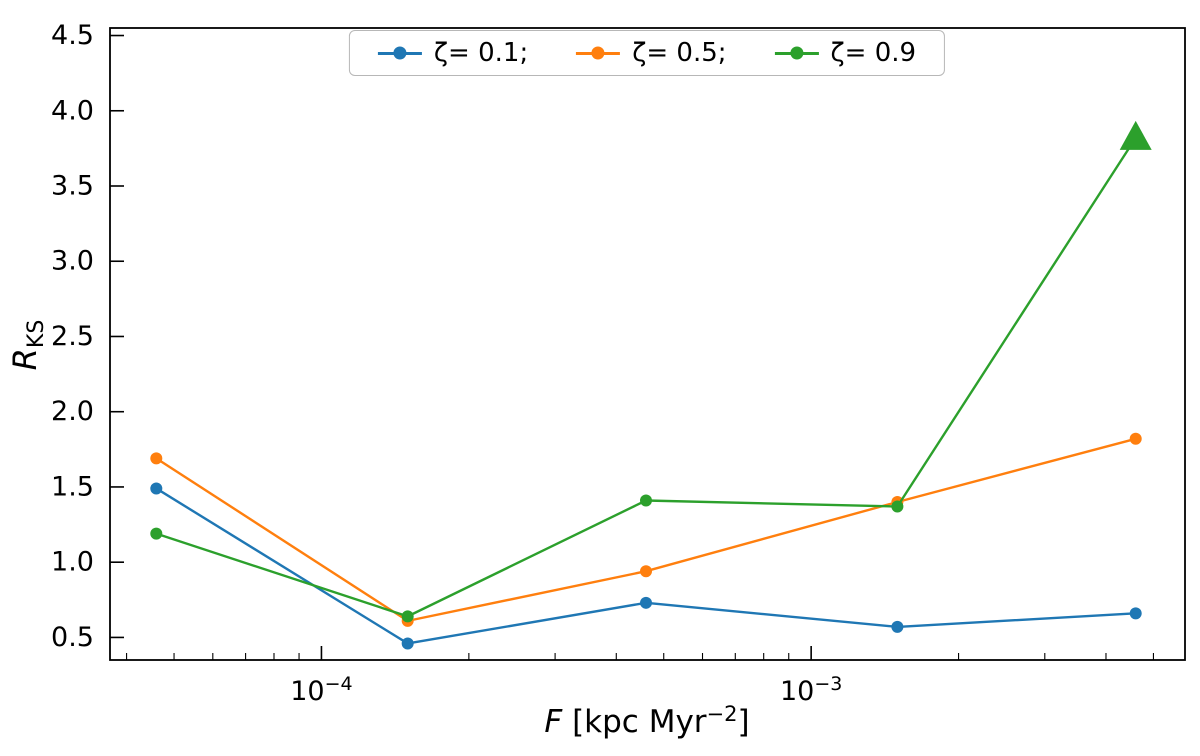 The height and width of the screenshot is (756, 1200). I want to click on legend-label: ζ= 0.9, so click(873, 53).